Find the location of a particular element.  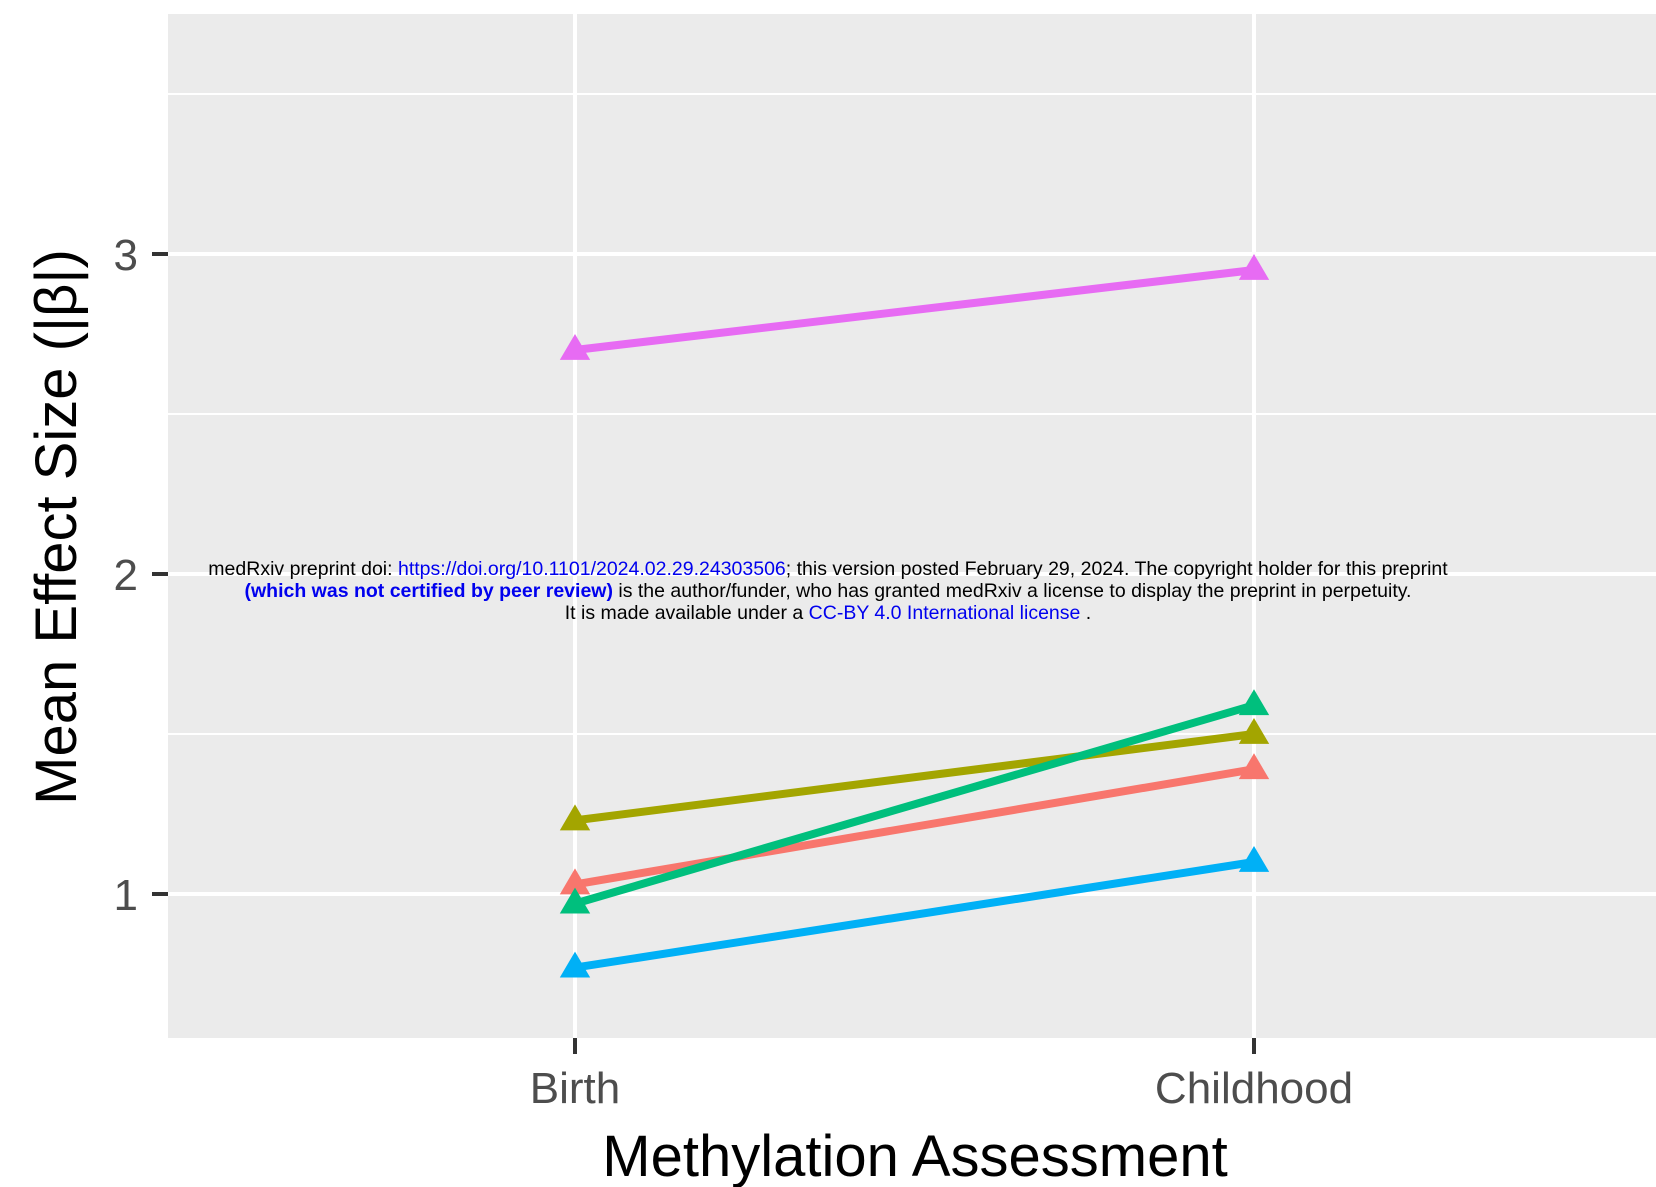

y-tick-label-1: 1 is located at coordinates (126, 895).